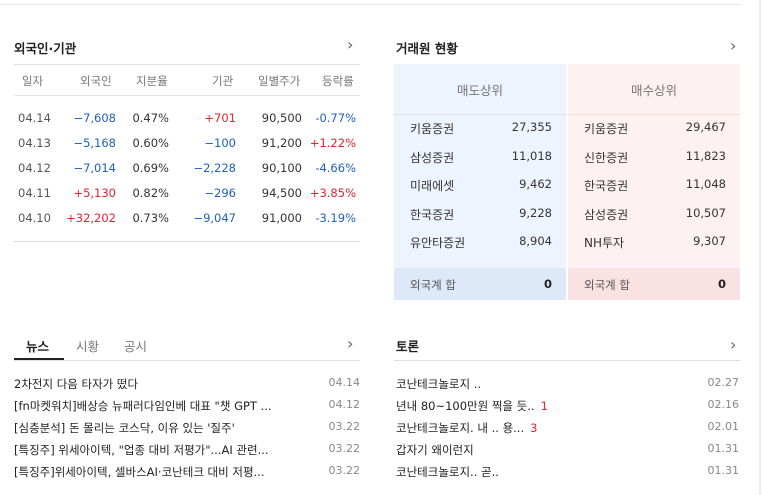 This screenshot has height=495, width=763. I want to click on broker-name: 한국증권, so click(432, 214).